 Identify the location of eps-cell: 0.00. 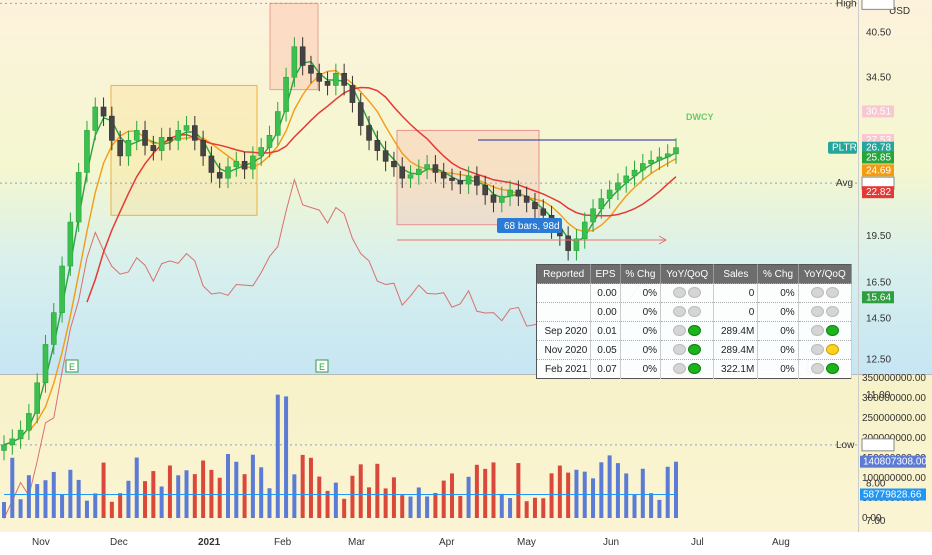
(605, 312).